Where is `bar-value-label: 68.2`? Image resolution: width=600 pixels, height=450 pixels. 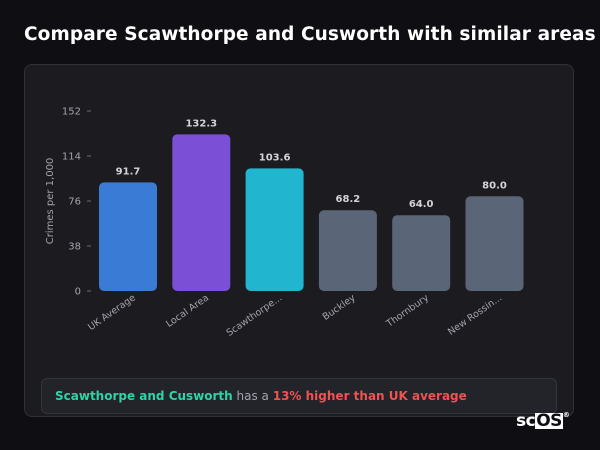
bar-value-label: 68.2 is located at coordinates (348, 199).